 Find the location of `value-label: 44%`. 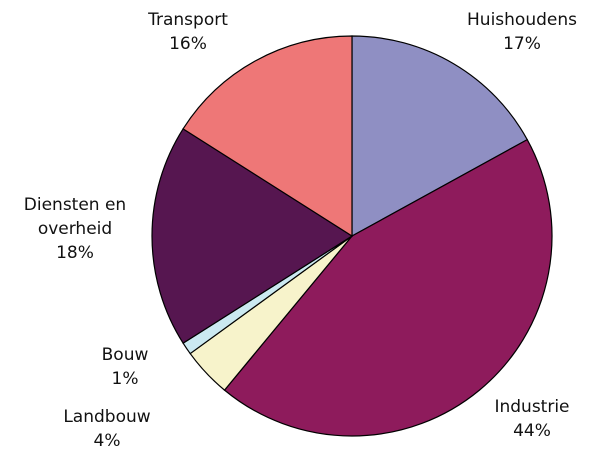

value-label: 44% is located at coordinates (532, 431).